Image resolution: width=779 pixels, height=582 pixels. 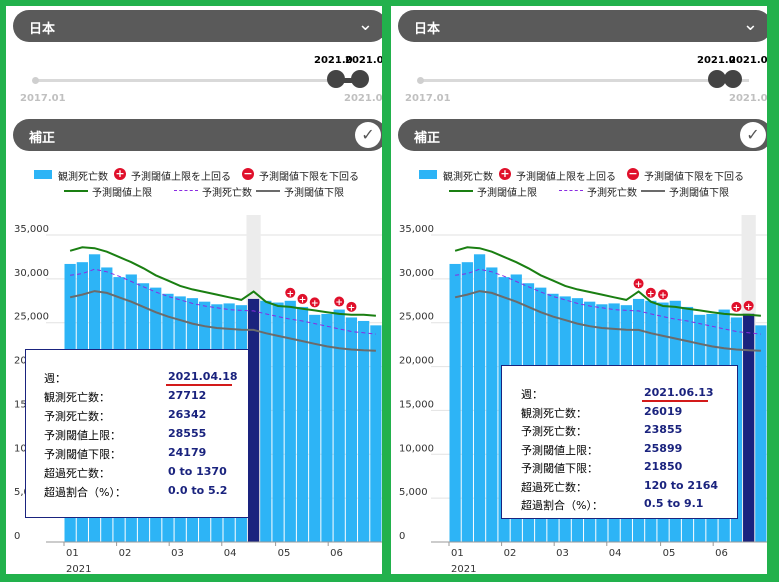 I want to click on chevron-down-icon: ⌄, so click(x=365, y=24).